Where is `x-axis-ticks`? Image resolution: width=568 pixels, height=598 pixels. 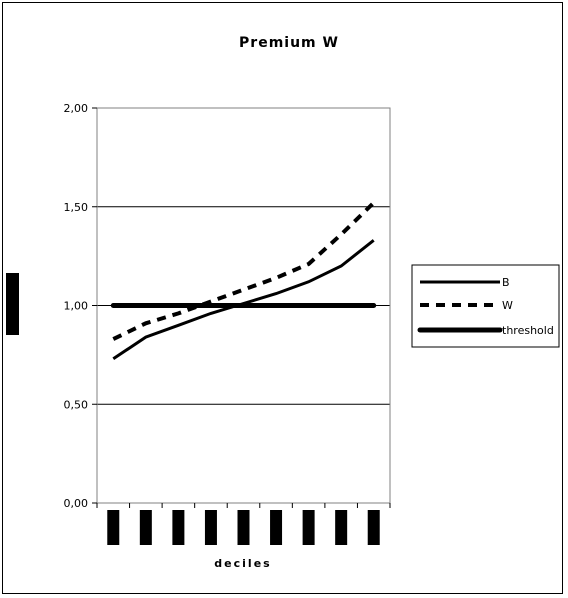 x-axis-ticks is located at coordinates (243, 524).